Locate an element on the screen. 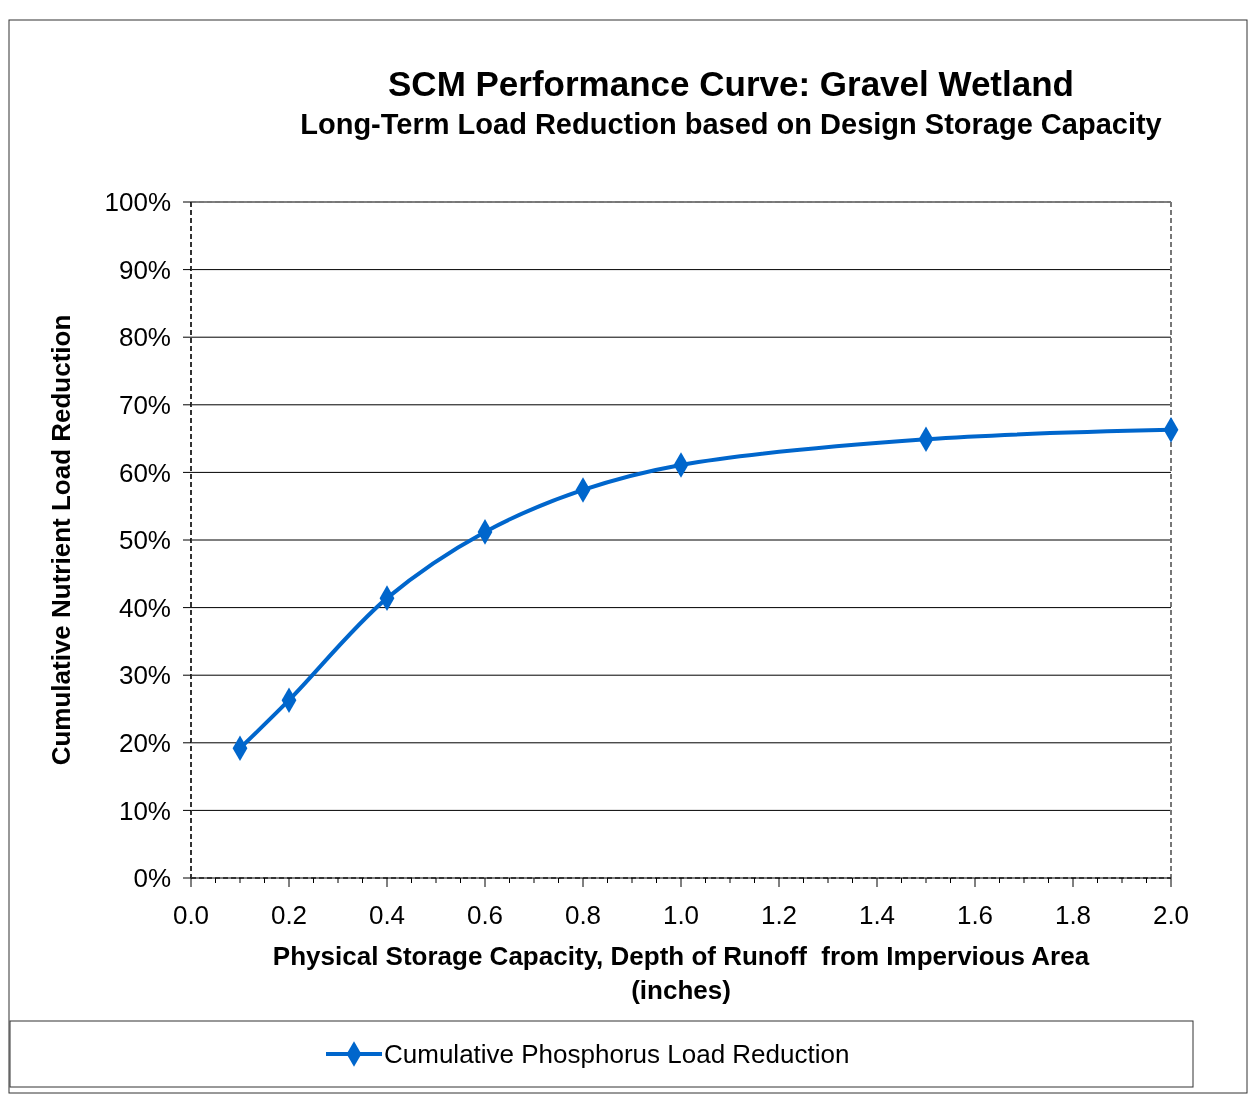 This screenshot has height=1094, width=1256. y-axis-title: Cumulative Nutrient Load Reduction is located at coordinates (61, 540).